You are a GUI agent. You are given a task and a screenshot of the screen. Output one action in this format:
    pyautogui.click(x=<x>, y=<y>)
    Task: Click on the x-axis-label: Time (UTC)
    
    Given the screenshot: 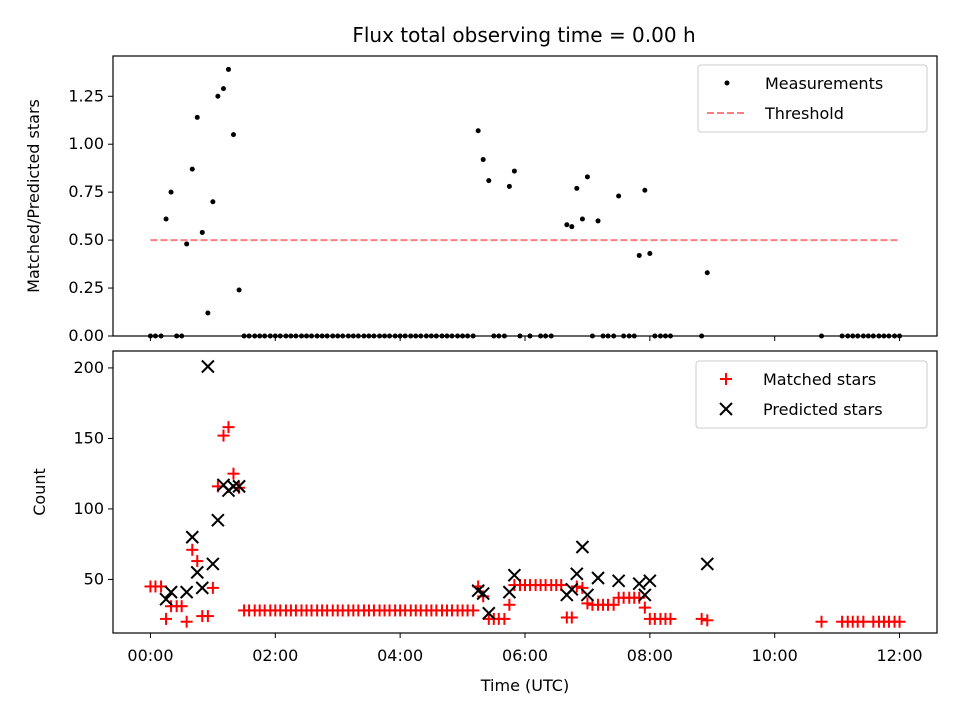 What is the action you would take?
    pyautogui.click(x=524, y=685)
    